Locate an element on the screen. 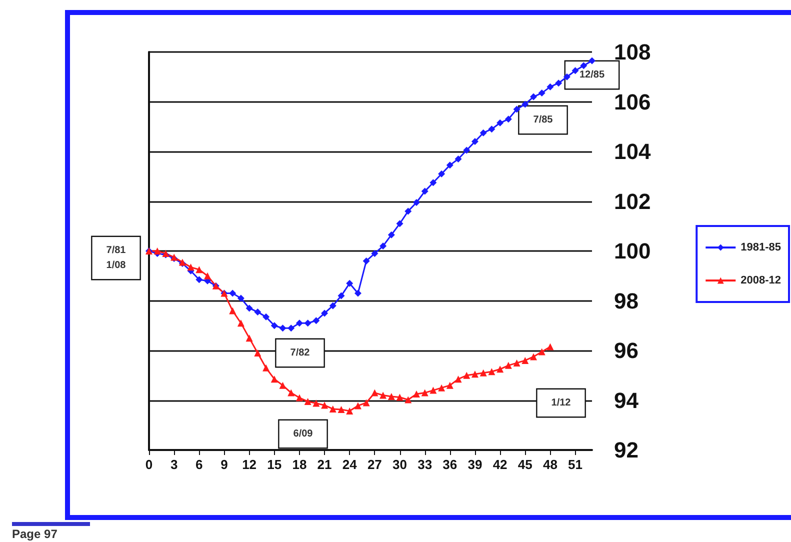  x-tick-label: 45 is located at coordinates (525, 464).